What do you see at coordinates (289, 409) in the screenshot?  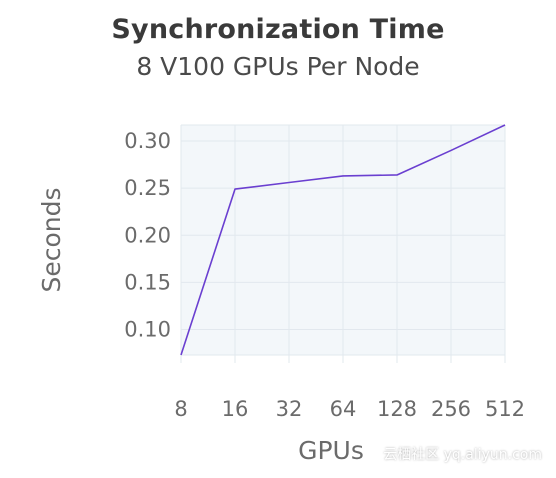 I see `x-tick-label: 32` at bounding box center [289, 409].